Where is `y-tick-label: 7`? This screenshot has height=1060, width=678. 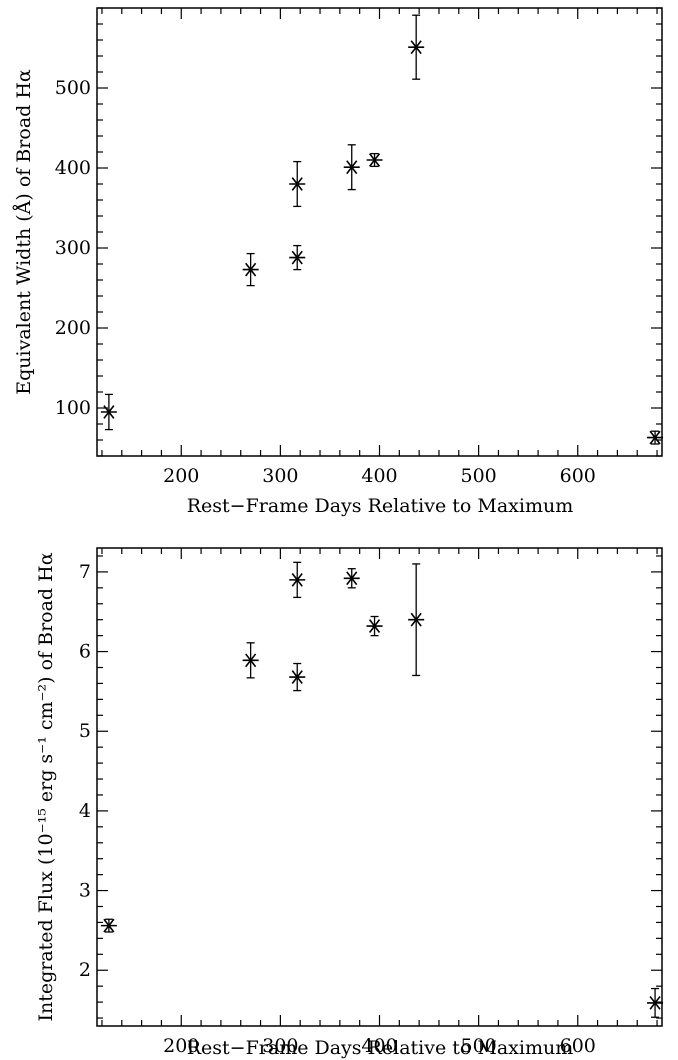 y-tick-label: 7 is located at coordinates (85, 572).